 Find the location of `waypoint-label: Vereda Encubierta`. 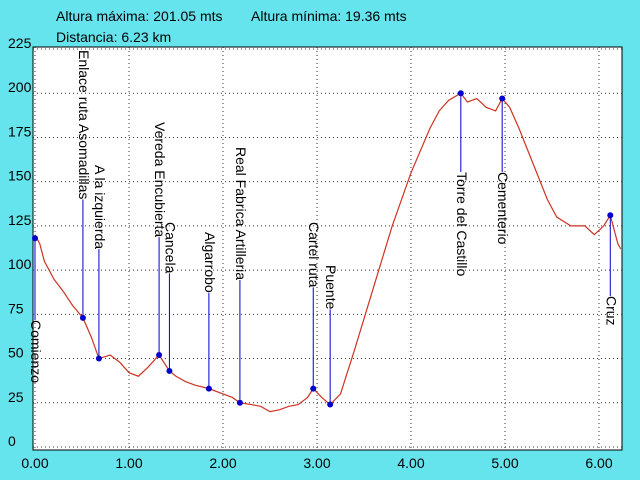

waypoint-label: Vereda Encubierta is located at coordinates (160, 179).